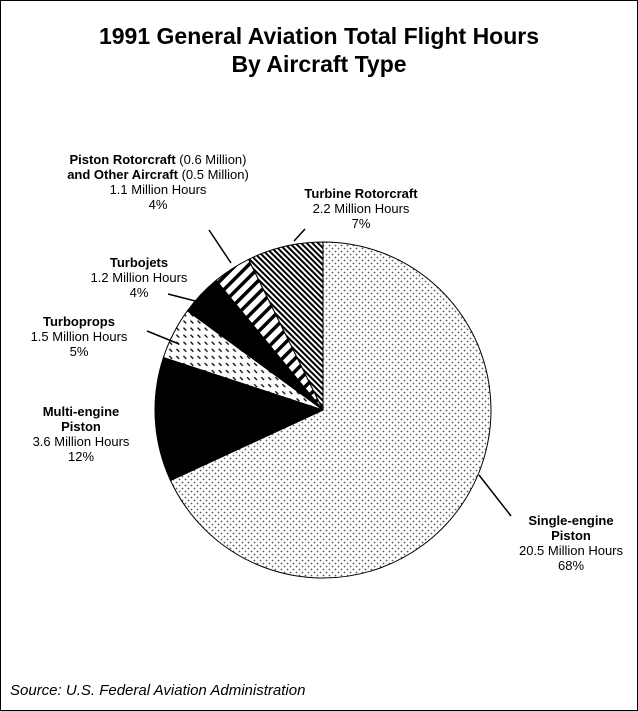  I want to click on value-label: 1.1 Million Hours, so click(158, 189).